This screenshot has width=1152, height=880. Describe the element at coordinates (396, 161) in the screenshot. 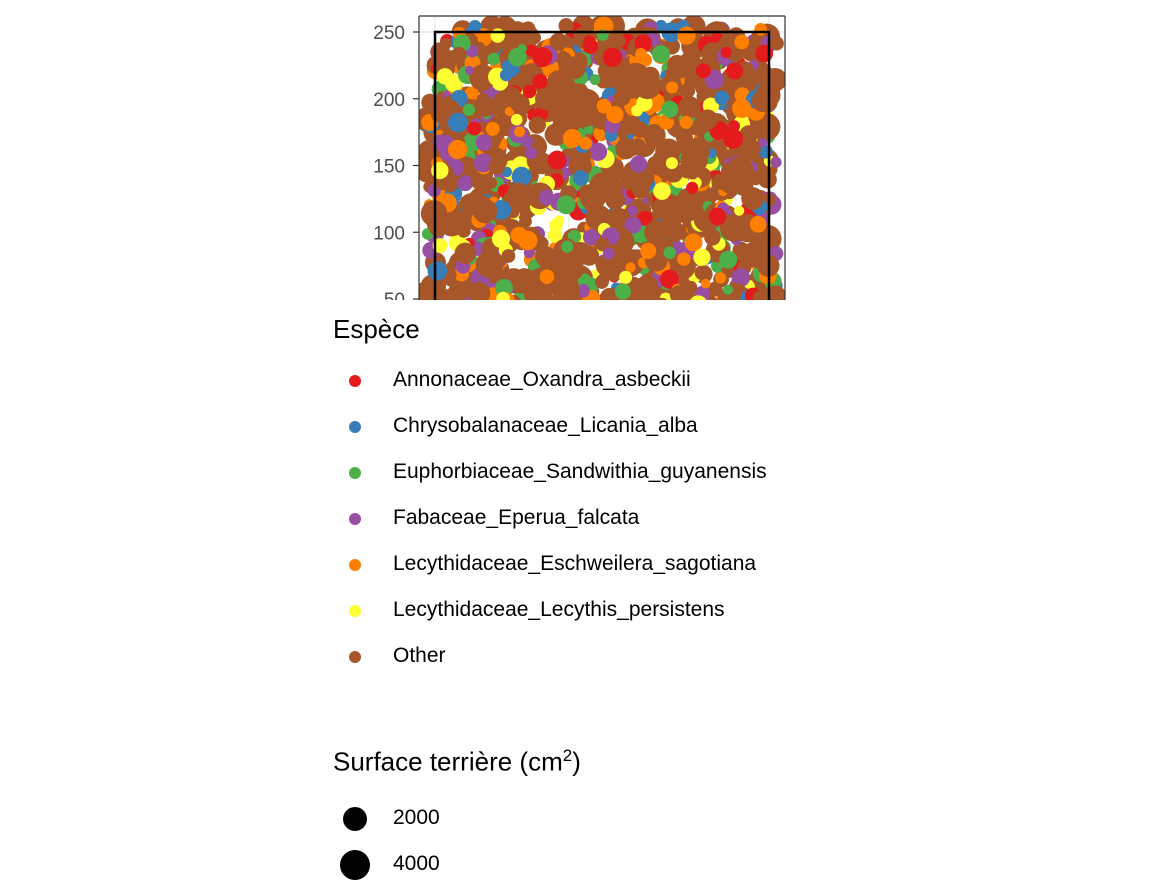

I see `y-axis: 250 200 150 100 50` at that location.